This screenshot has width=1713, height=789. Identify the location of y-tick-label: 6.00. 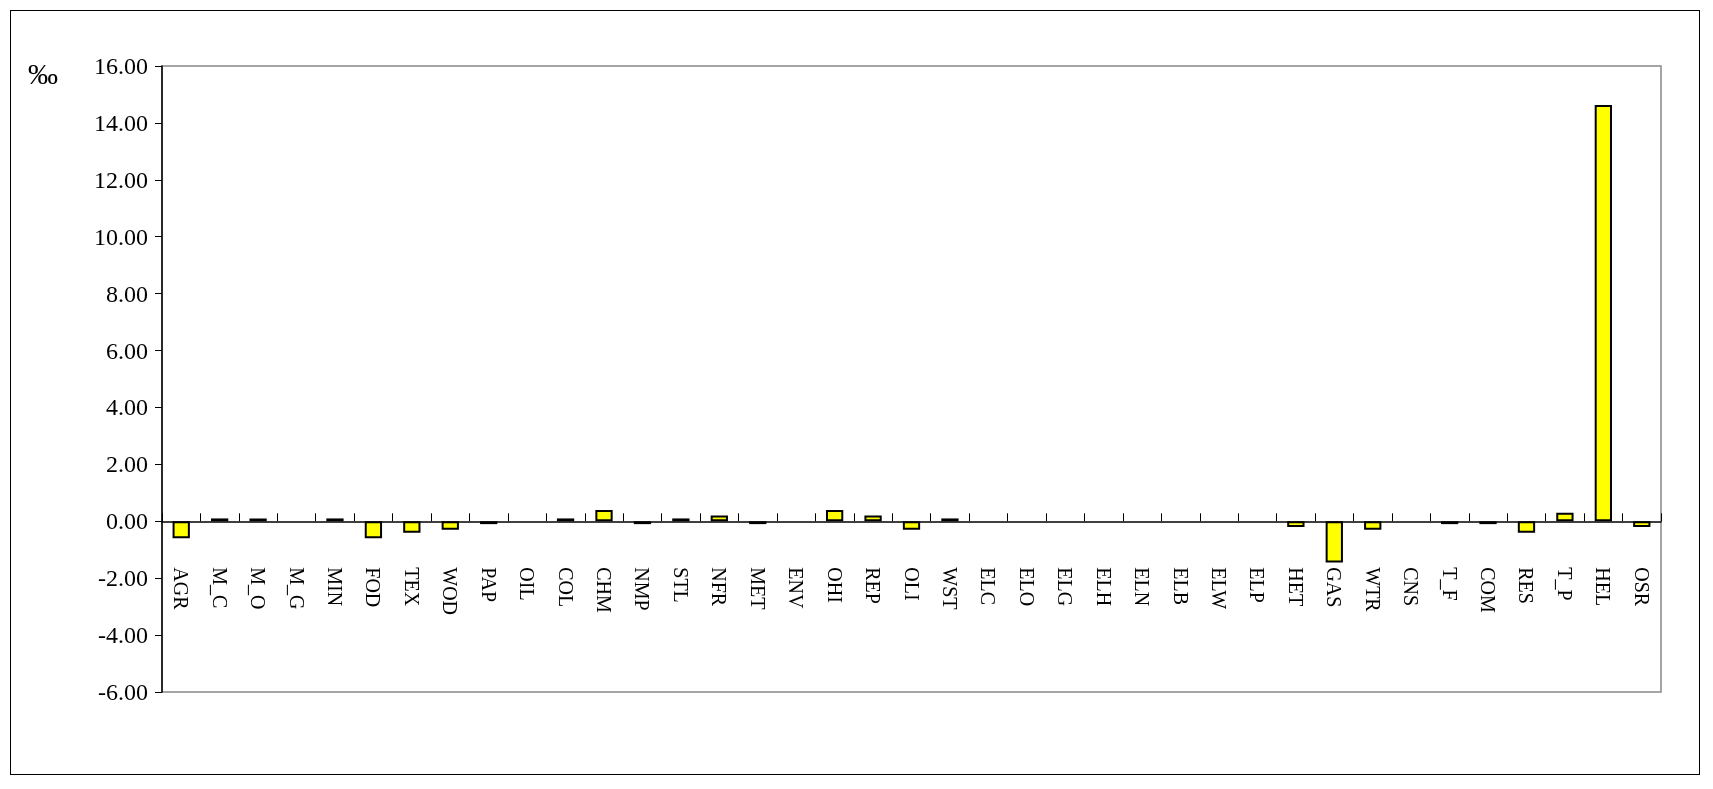
(127, 350).